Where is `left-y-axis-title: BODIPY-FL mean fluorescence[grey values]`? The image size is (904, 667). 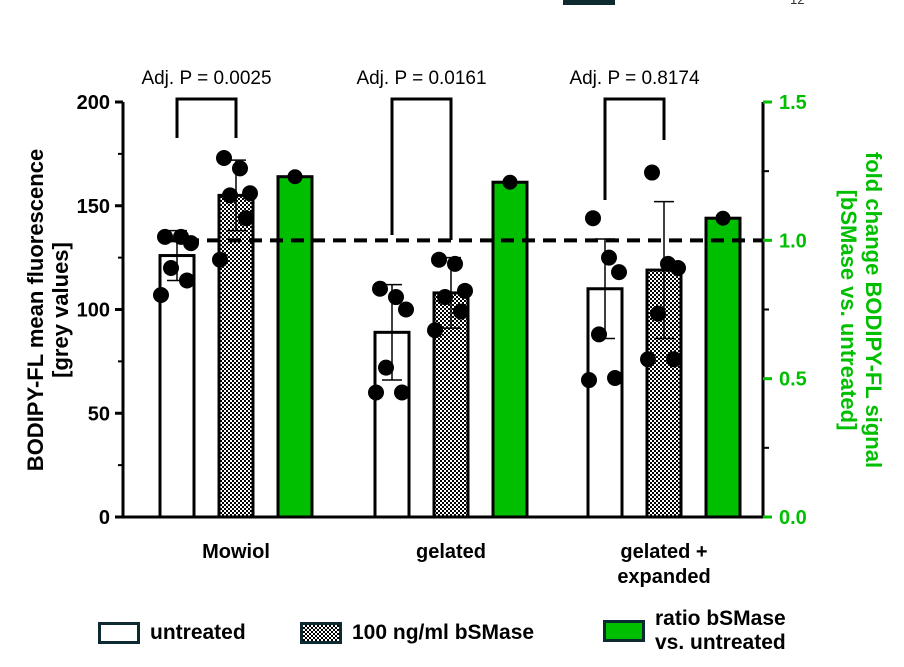 left-y-axis-title: BODIPY-FL mean fluorescence[grey values] is located at coordinates (48, 310).